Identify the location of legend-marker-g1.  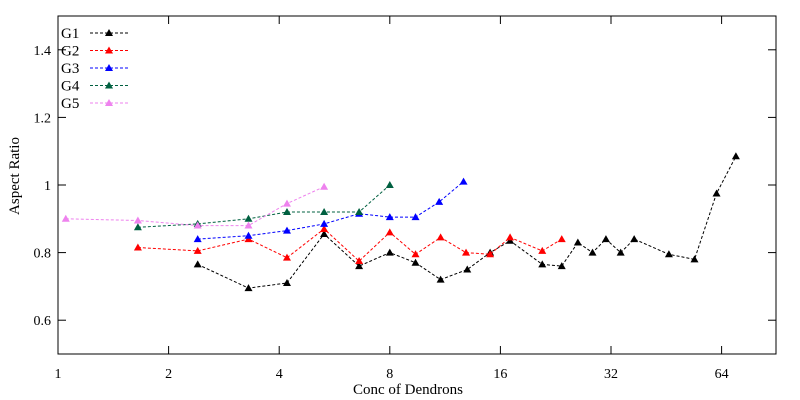
(109, 32).